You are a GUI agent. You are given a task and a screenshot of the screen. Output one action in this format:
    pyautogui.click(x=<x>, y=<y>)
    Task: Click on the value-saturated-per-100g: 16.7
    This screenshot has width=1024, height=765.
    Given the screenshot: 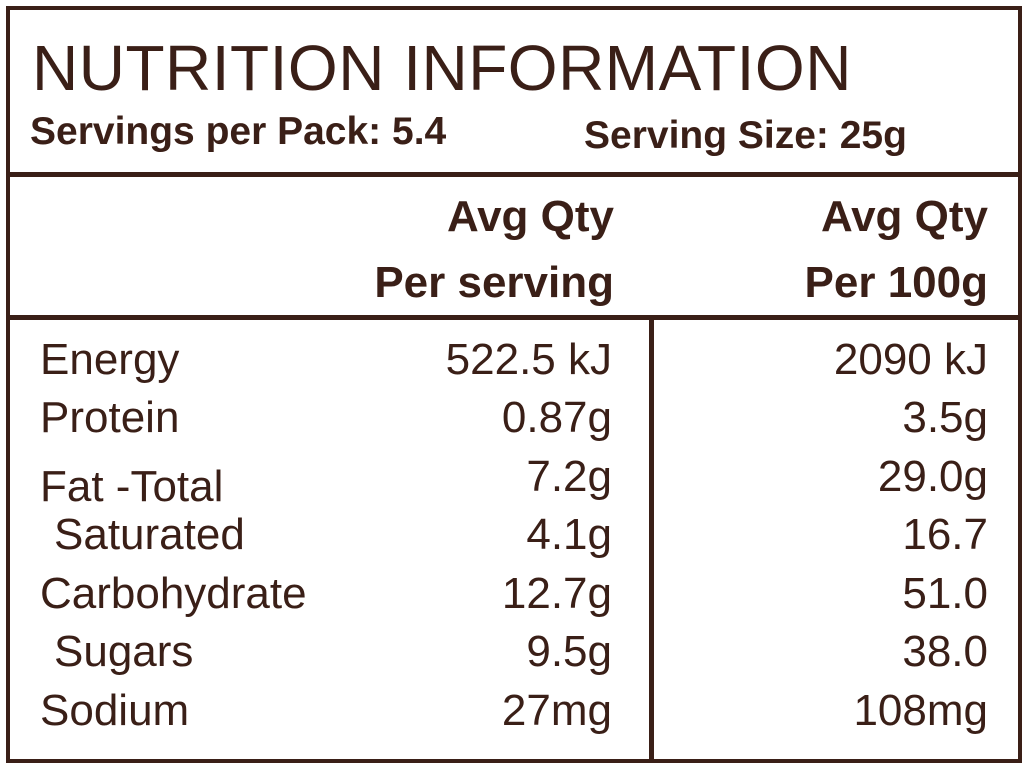 What is the action you would take?
    pyautogui.click(x=945, y=534)
    